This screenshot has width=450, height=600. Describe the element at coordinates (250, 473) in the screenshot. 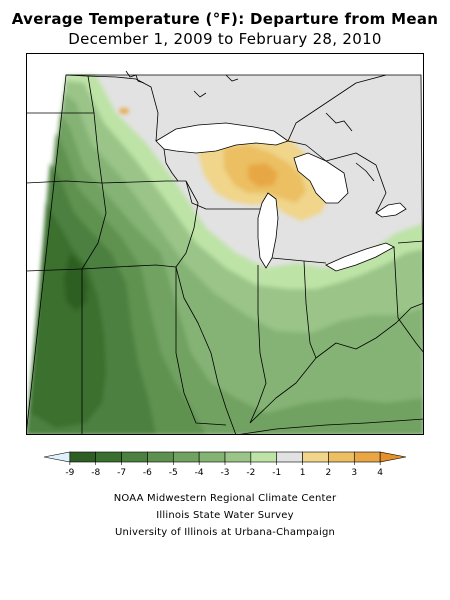

I see `legend-label: -2` at that location.